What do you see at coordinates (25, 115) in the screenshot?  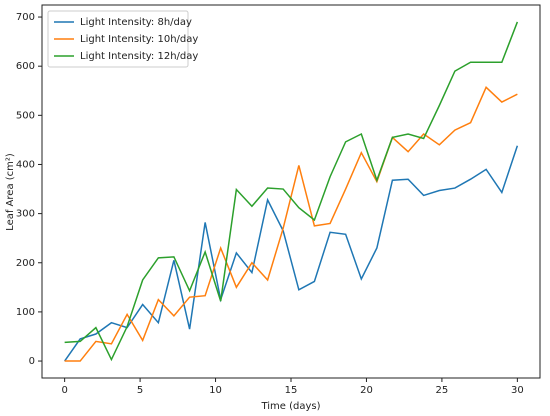 I see `y-tick-label: 500` at bounding box center [25, 115].